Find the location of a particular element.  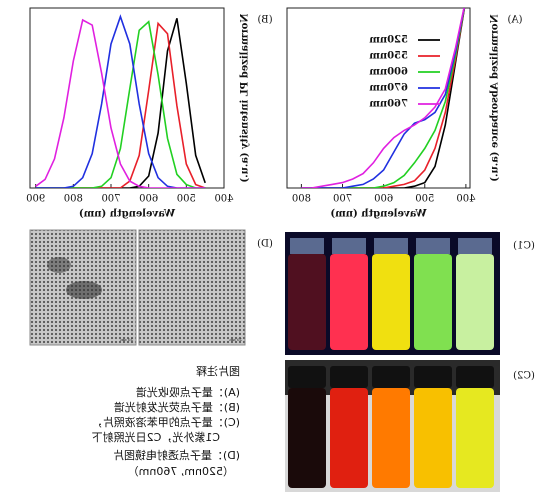

y-axis-title: Normalized Absorbance (a.u.) is located at coordinates (495, 97).